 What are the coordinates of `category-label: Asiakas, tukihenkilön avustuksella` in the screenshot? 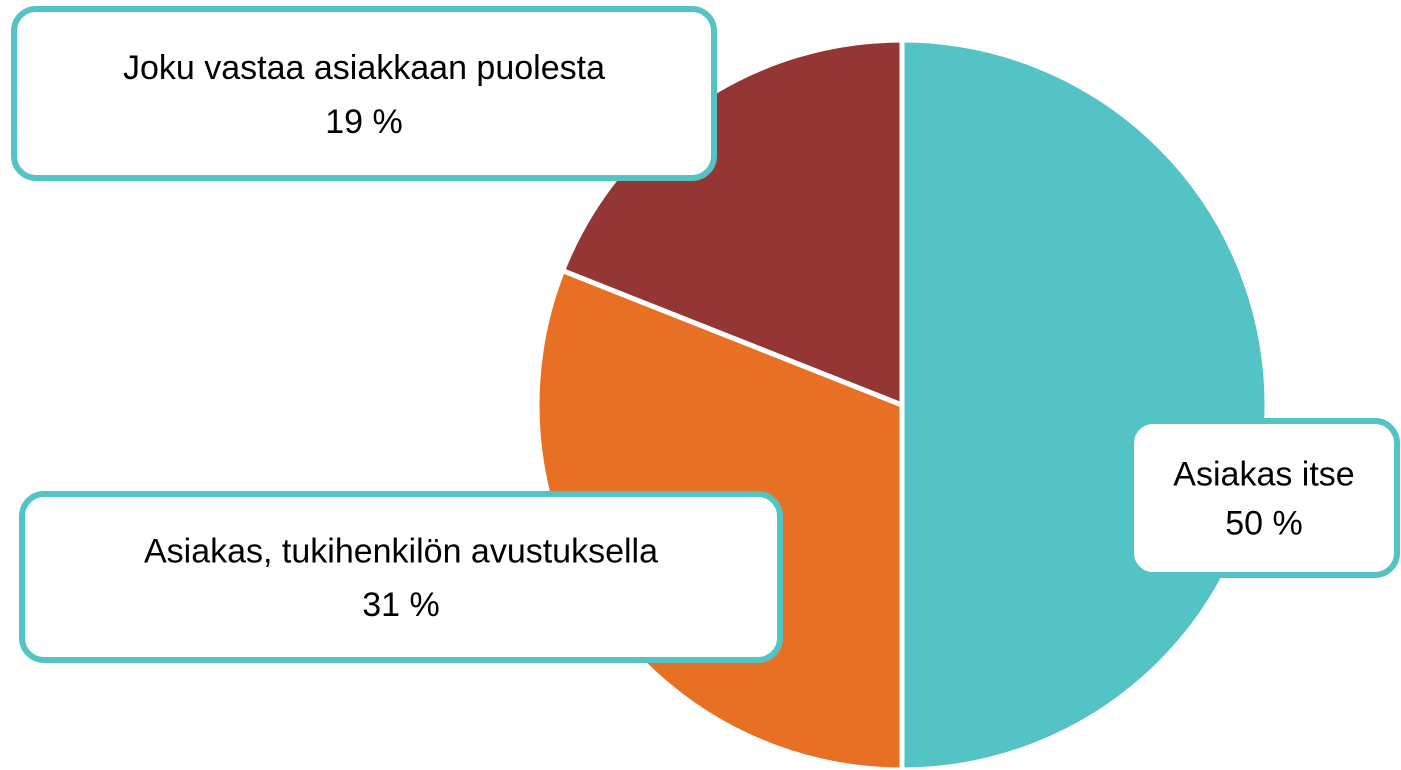 It's located at (401, 552).